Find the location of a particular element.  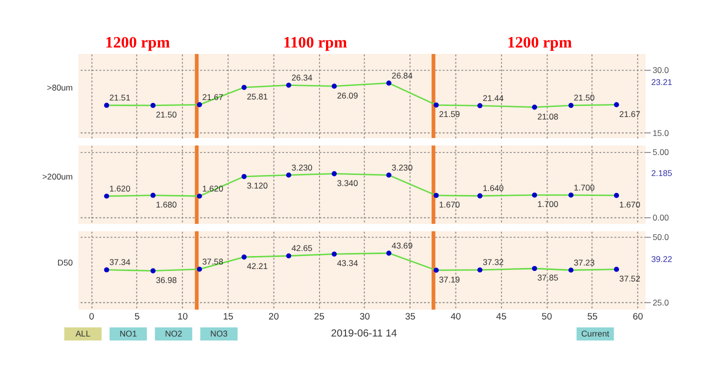

data-label: 3.120 is located at coordinates (257, 185).